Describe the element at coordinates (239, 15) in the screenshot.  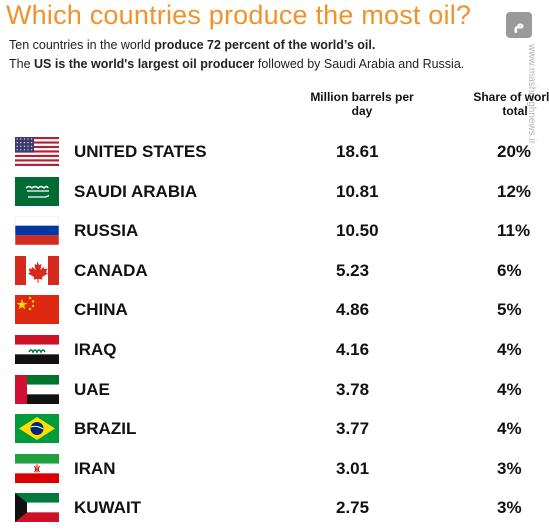
I see `chart-title: Which countries produce the most oil?` at that location.